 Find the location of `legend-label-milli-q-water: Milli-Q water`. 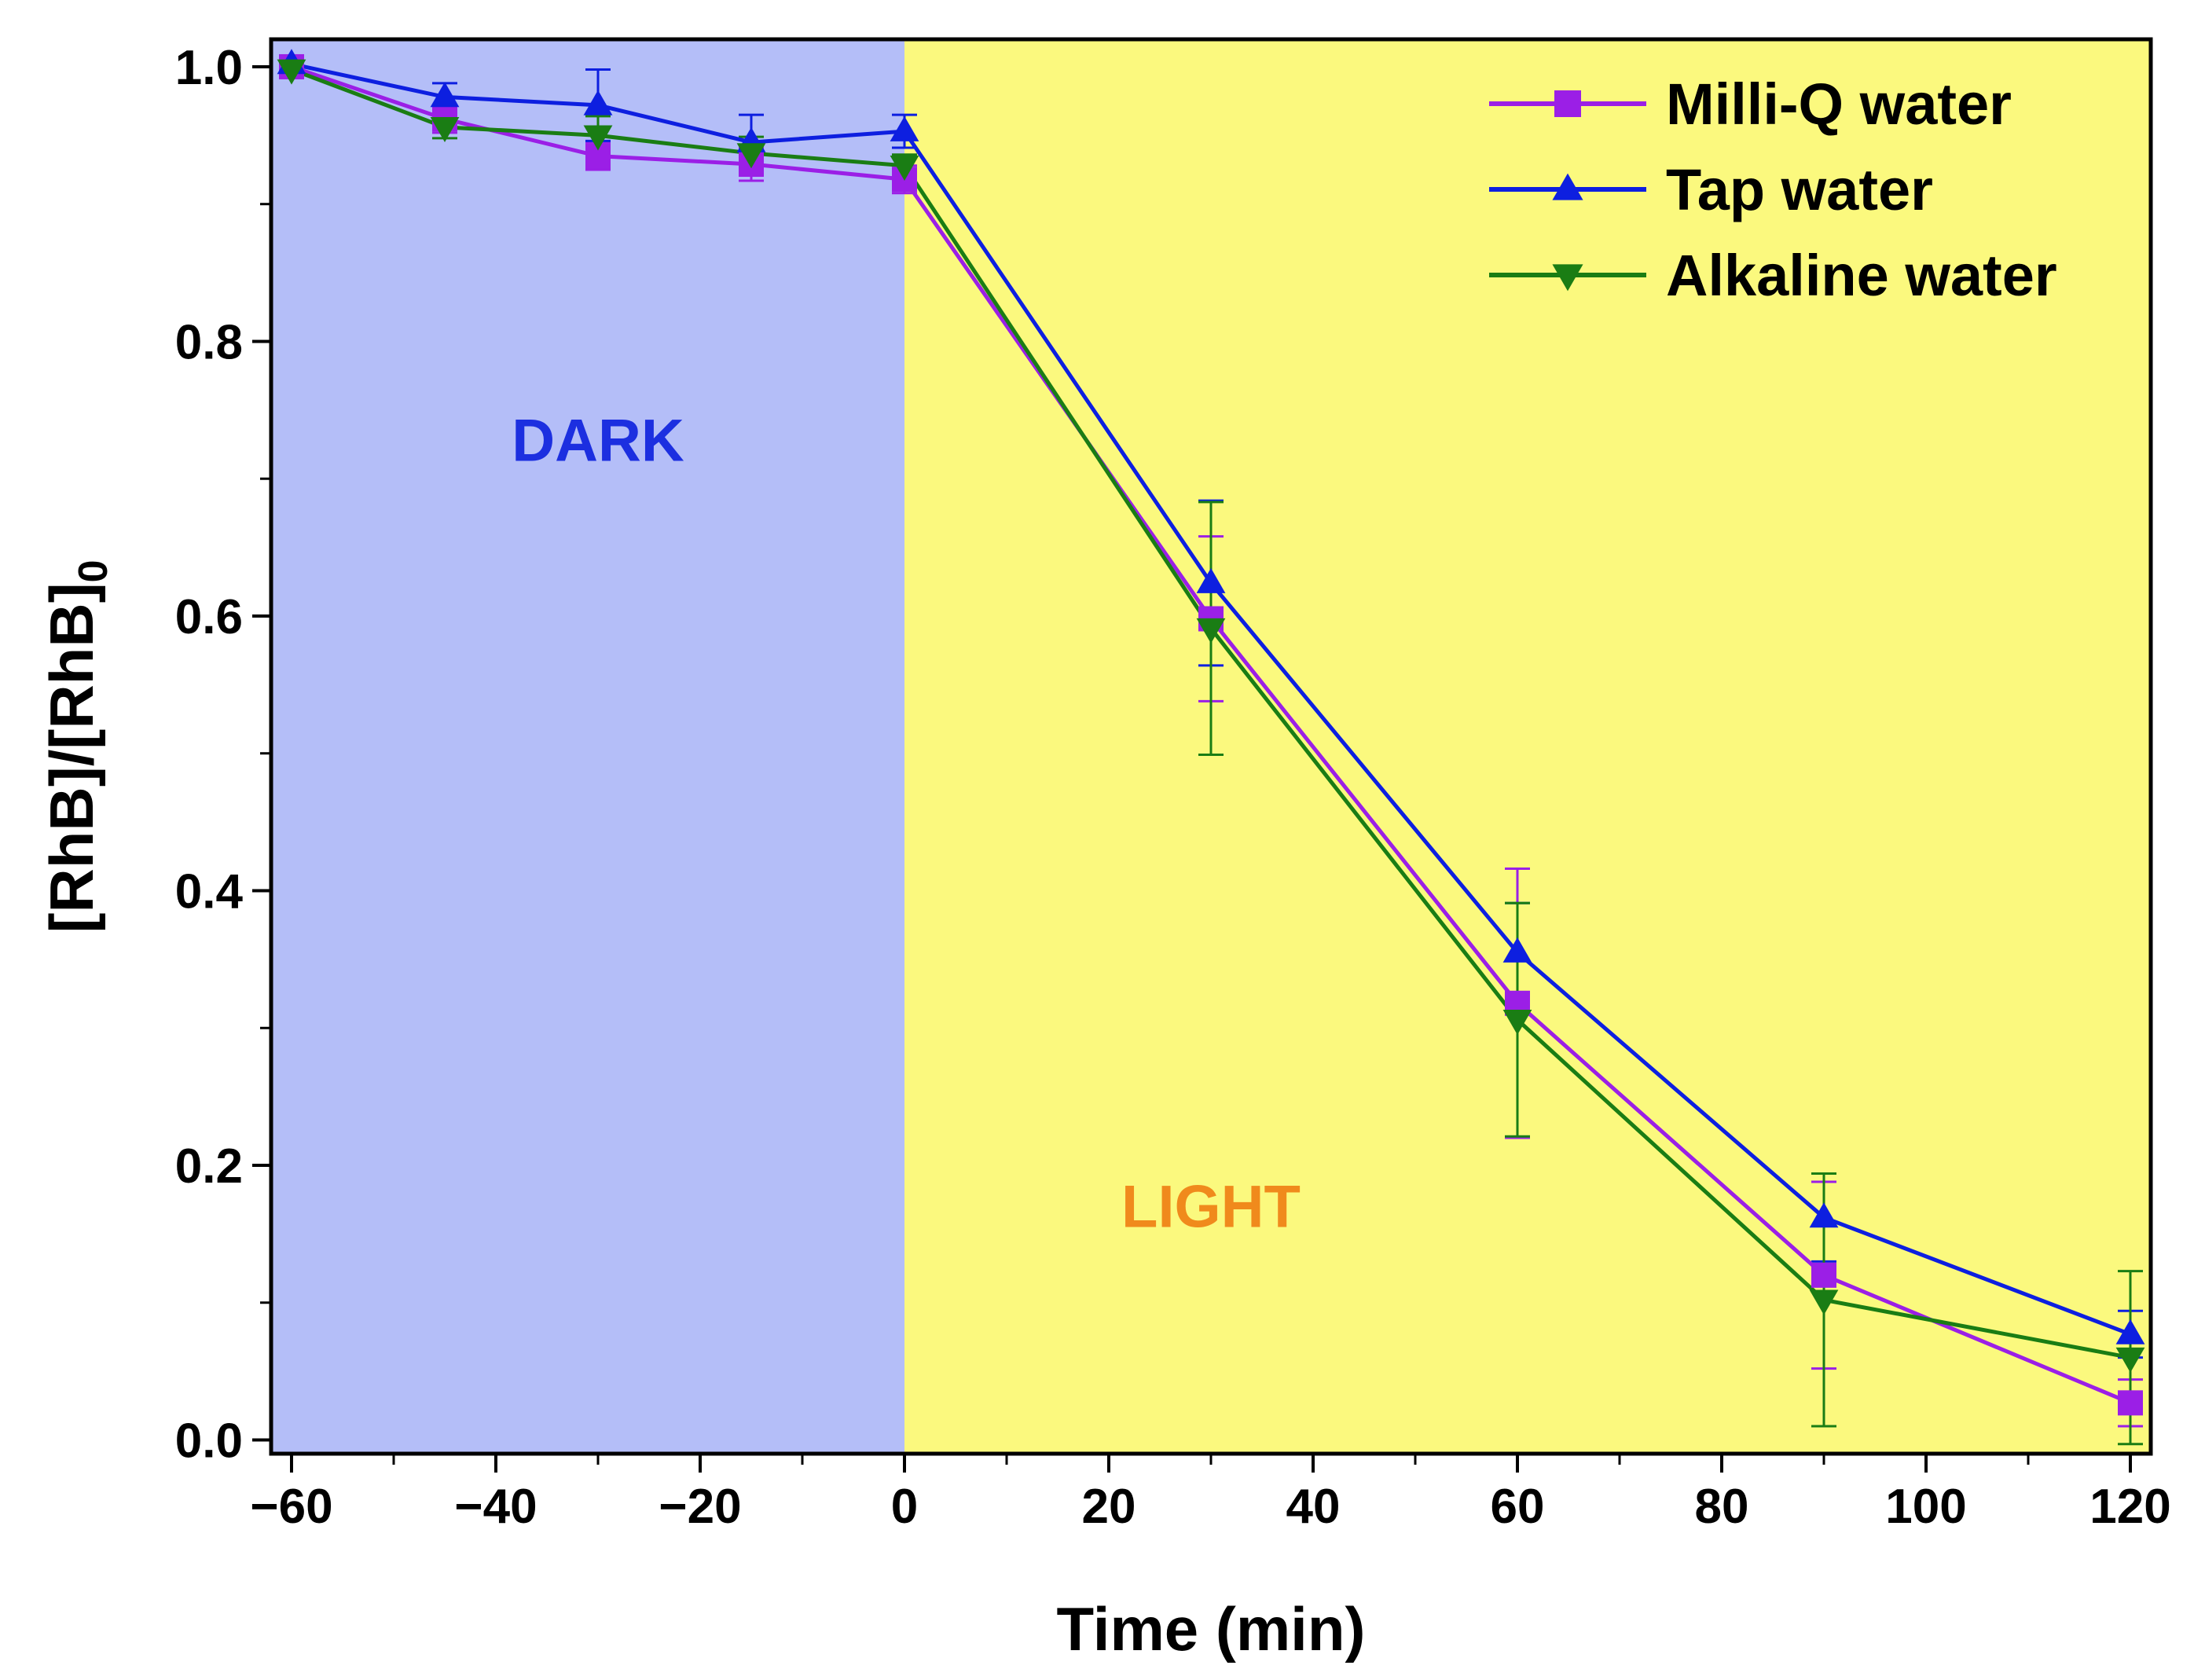

legend-label-milli-q-water: Milli-Q water is located at coordinates (1839, 104).